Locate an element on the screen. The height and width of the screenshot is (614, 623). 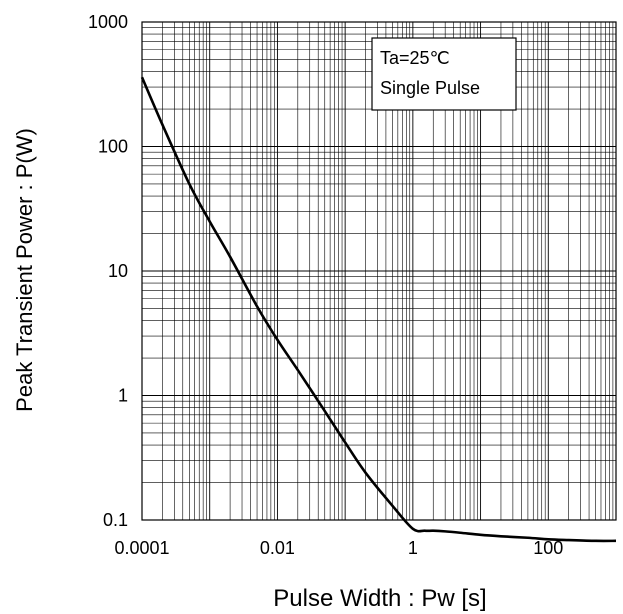
x-tick-label: 0.01 is located at coordinates (277, 548).